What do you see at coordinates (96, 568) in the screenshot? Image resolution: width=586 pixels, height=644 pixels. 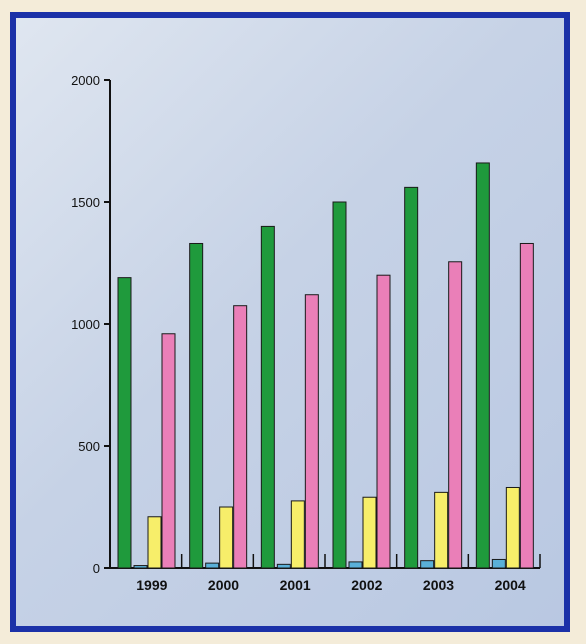 I see `y-tick-label: 0` at bounding box center [96, 568].